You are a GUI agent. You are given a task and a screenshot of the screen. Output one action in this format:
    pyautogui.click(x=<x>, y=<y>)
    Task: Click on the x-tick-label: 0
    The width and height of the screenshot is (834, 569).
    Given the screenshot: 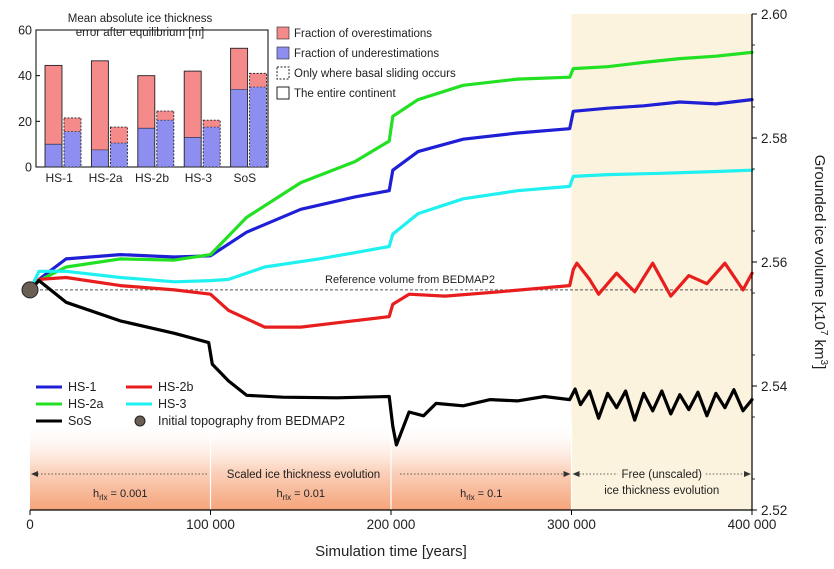 What is the action you would take?
    pyautogui.click(x=30, y=524)
    